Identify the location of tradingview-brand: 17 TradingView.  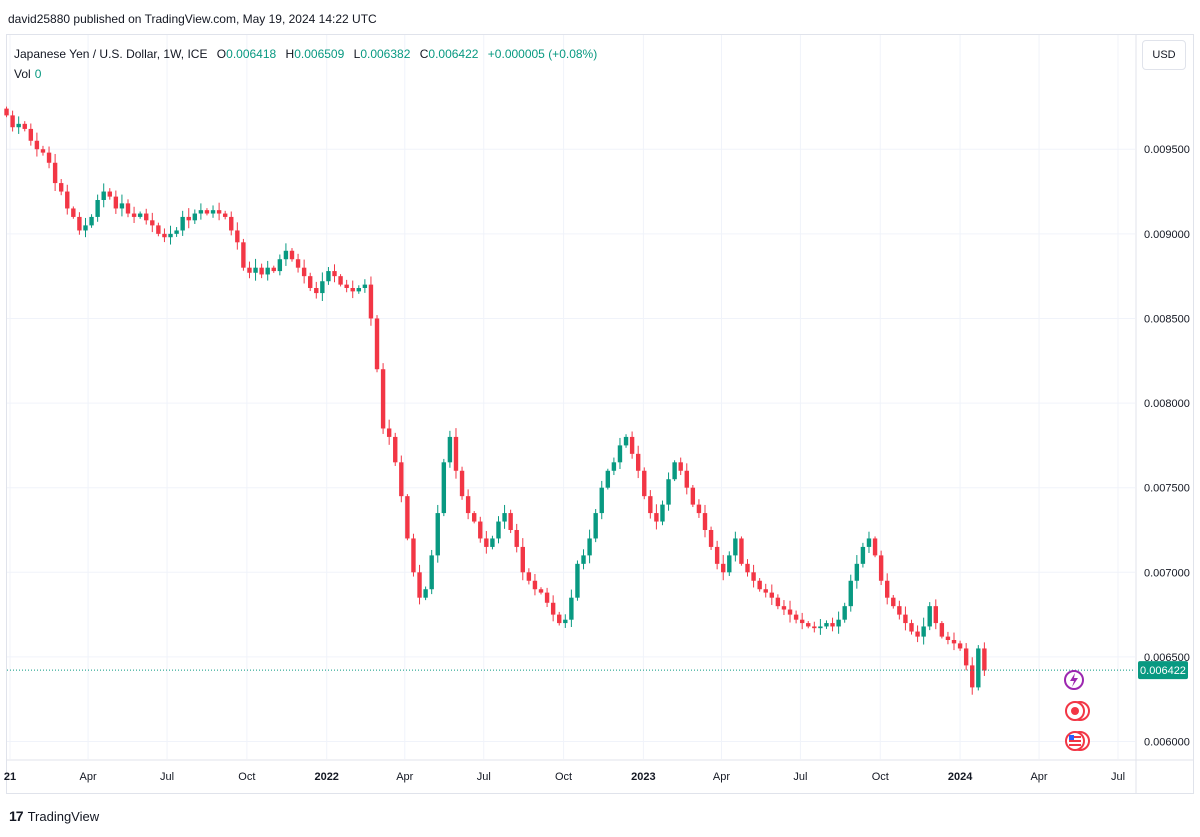
(54, 816).